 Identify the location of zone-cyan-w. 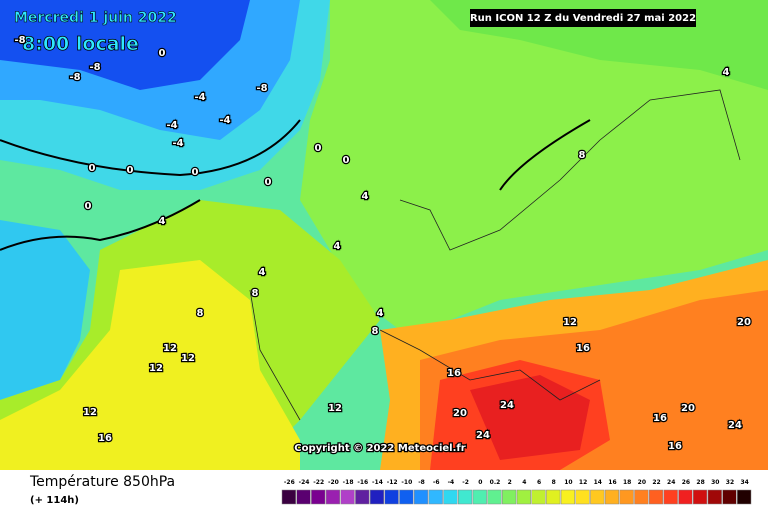
(45, 310).